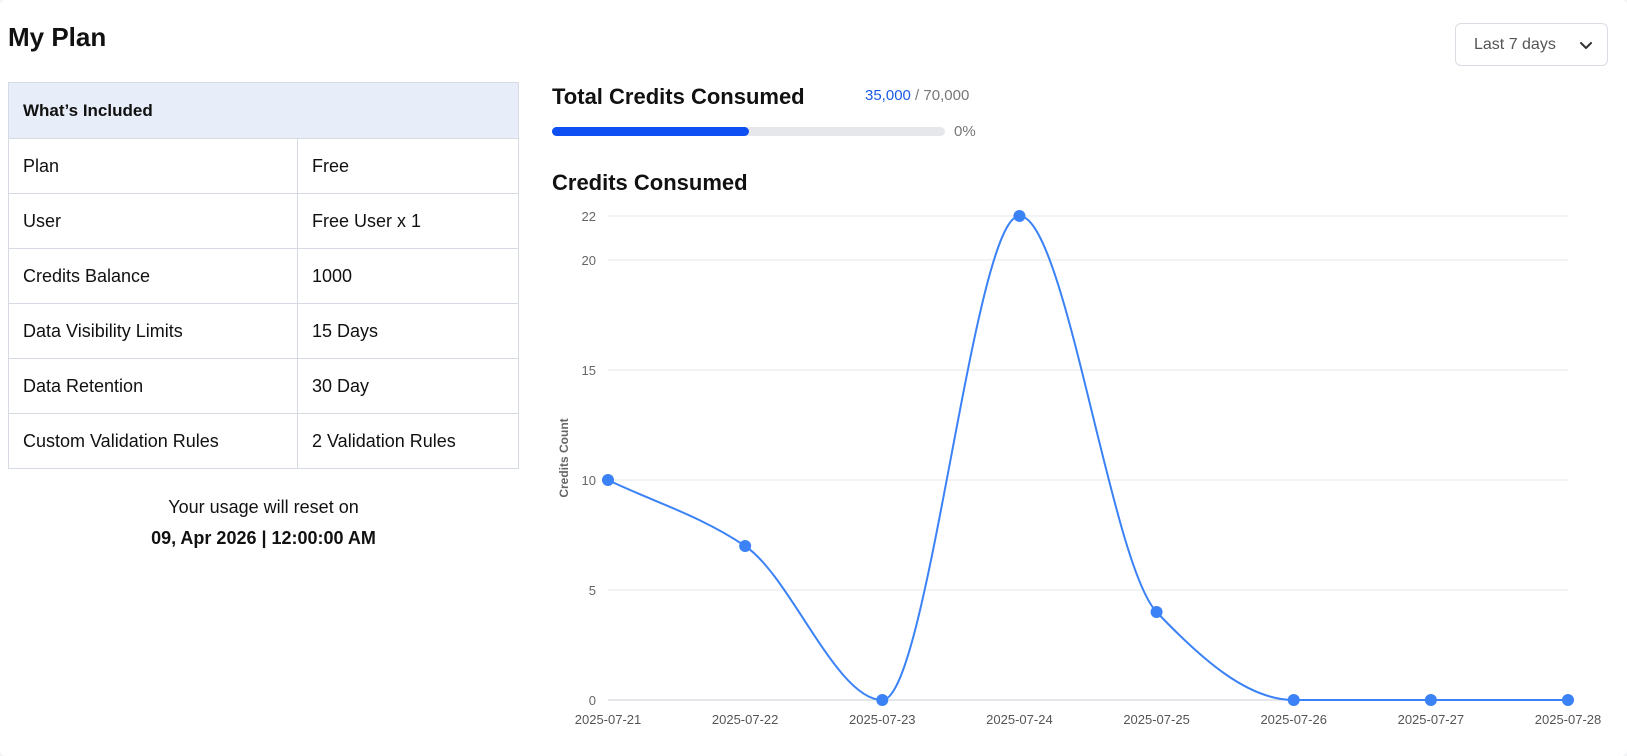 This screenshot has width=1627, height=756. What do you see at coordinates (408, 386) in the screenshot?
I see `row-value: 30 Day` at bounding box center [408, 386].